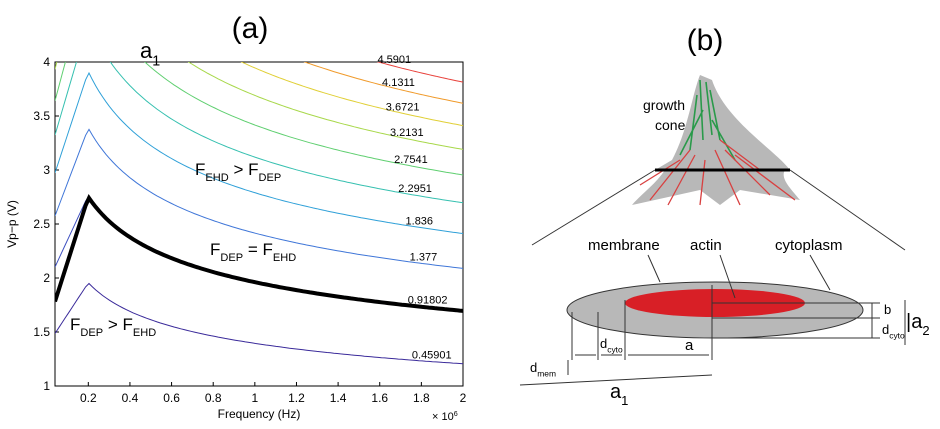 Image resolution: width=940 pixels, height=429 pixels. What do you see at coordinates (130, 398) in the screenshot?
I see `x-tick-label: 0.4` at bounding box center [130, 398].